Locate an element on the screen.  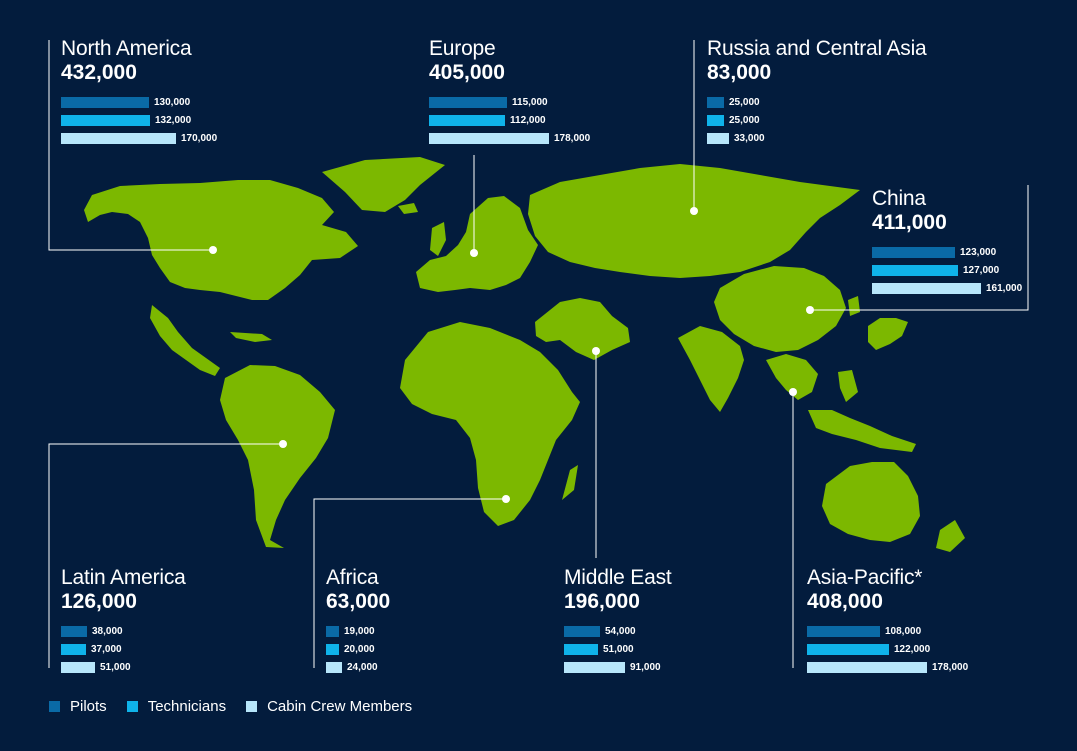
bar-value-pilots: 38,000 is located at coordinates (107, 631).